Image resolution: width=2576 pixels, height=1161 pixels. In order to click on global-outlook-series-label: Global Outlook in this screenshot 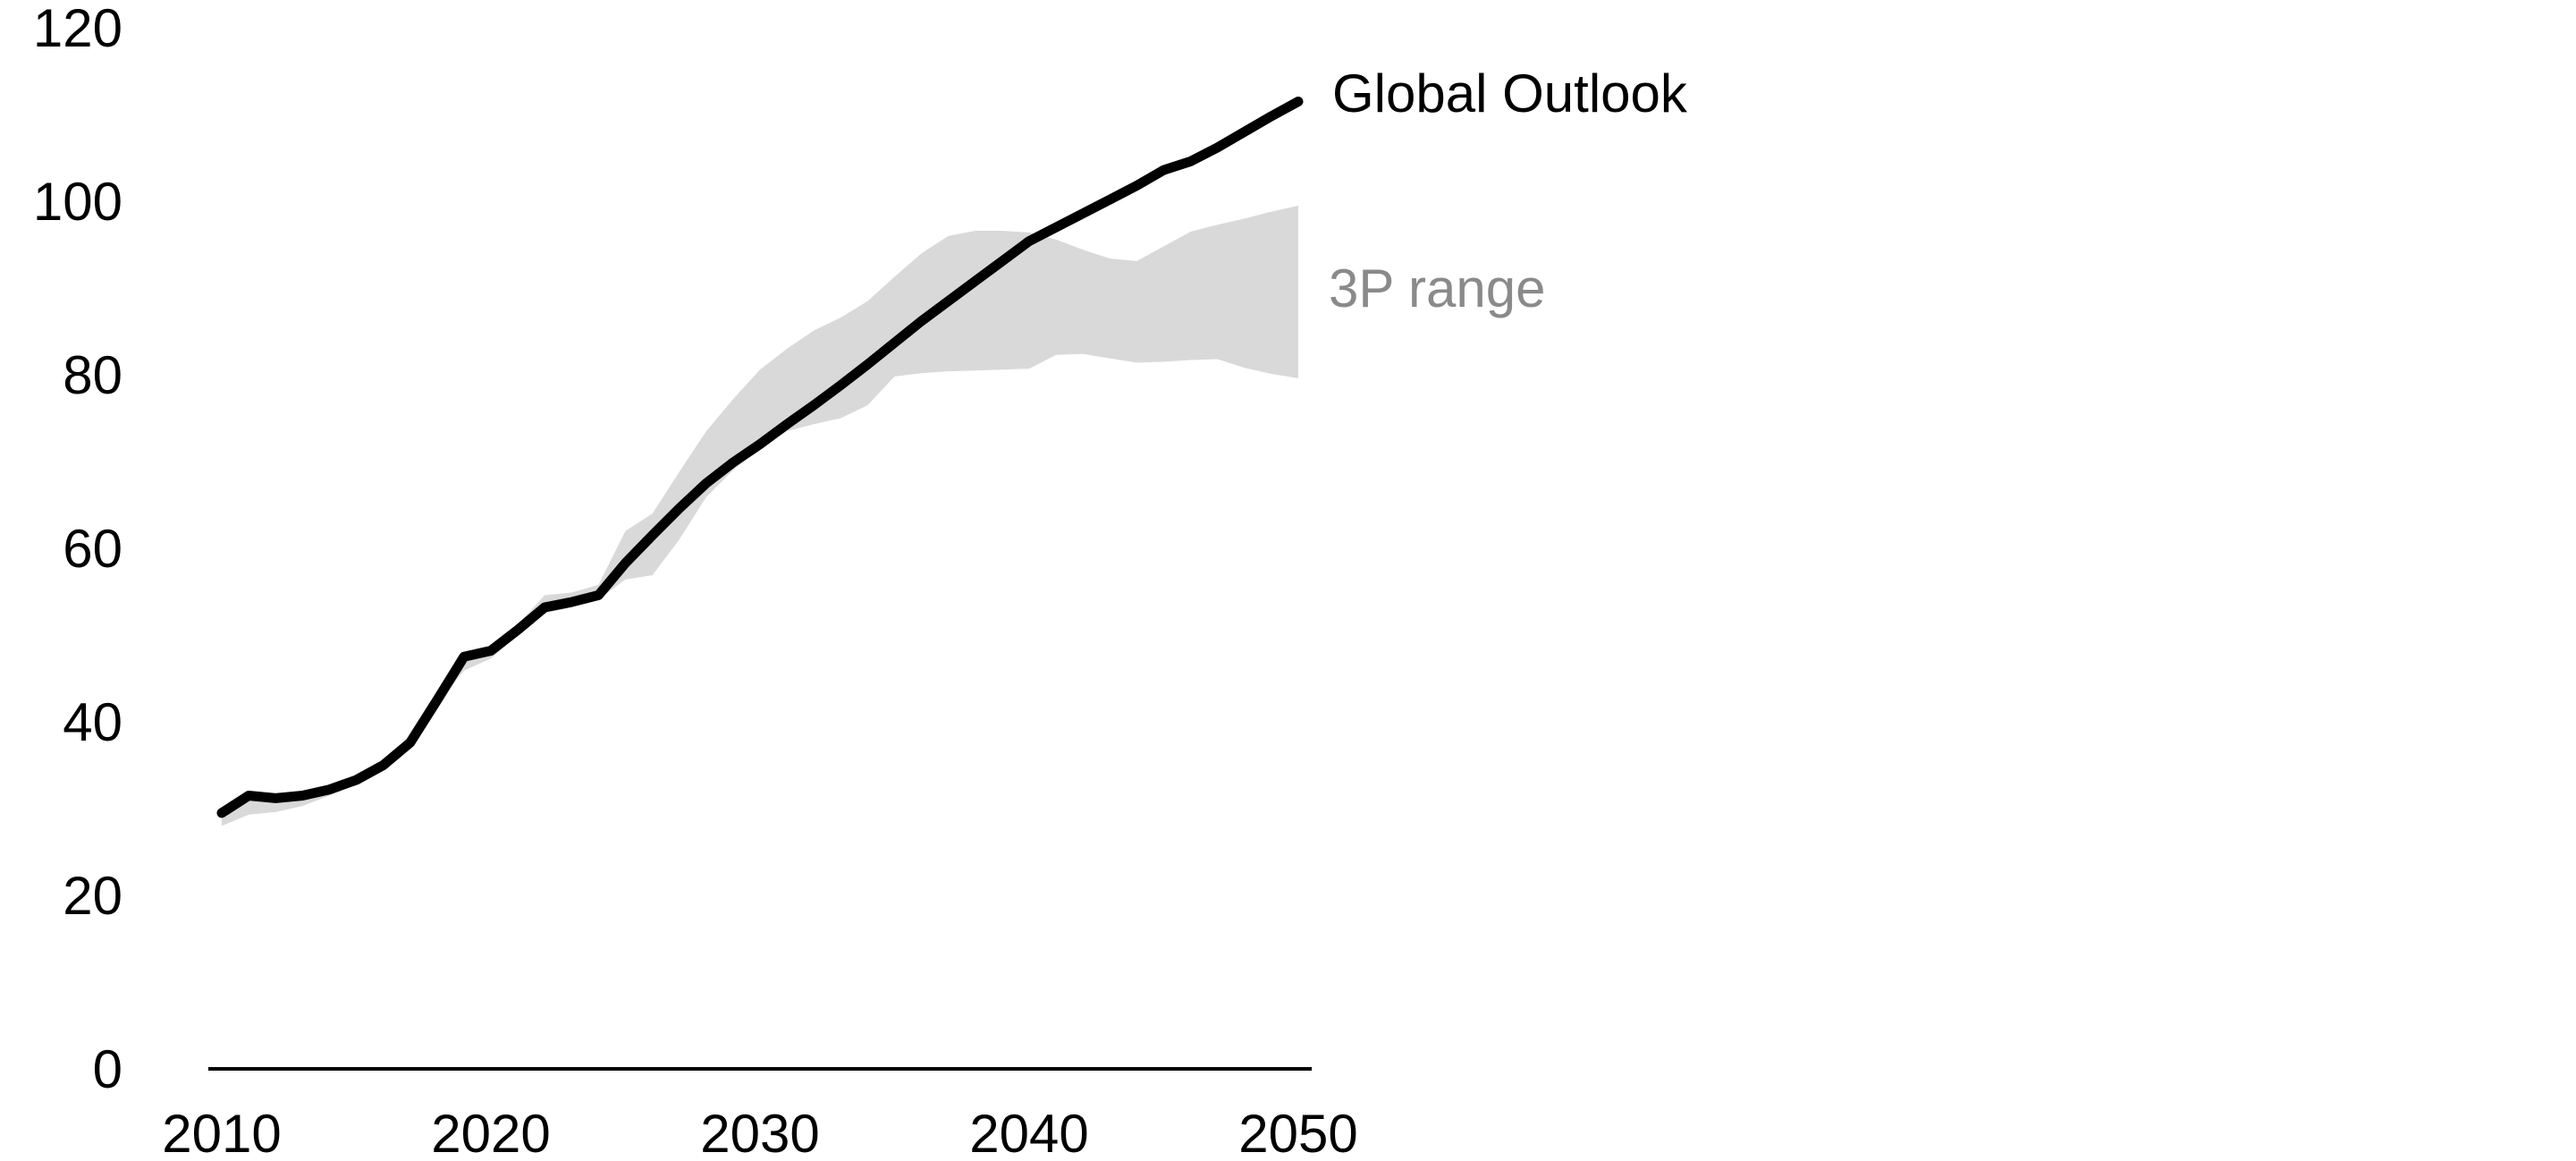, I will do `click(1510, 94)`.